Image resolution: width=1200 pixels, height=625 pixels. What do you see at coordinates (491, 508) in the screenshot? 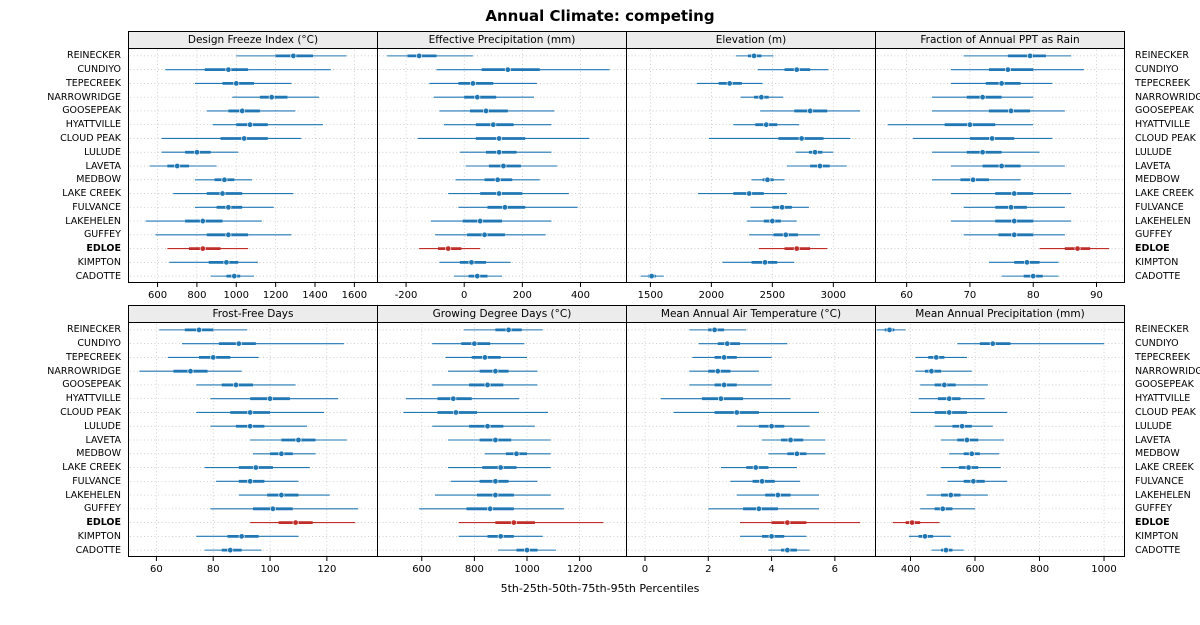
I see `percentile-row-guffey` at bounding box center [491, 508].